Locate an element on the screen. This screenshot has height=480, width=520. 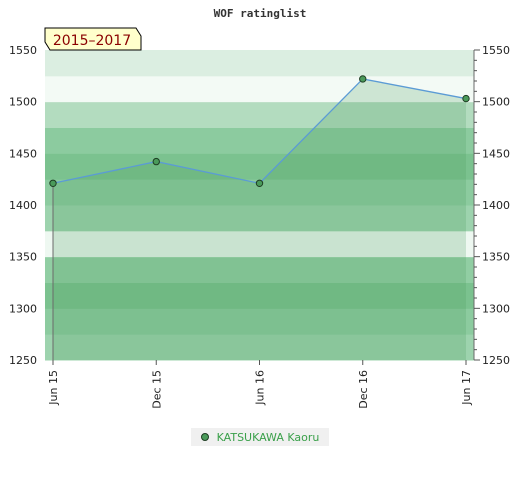
y-tick-label-right: 1450 is located at coordinates (496, 153).